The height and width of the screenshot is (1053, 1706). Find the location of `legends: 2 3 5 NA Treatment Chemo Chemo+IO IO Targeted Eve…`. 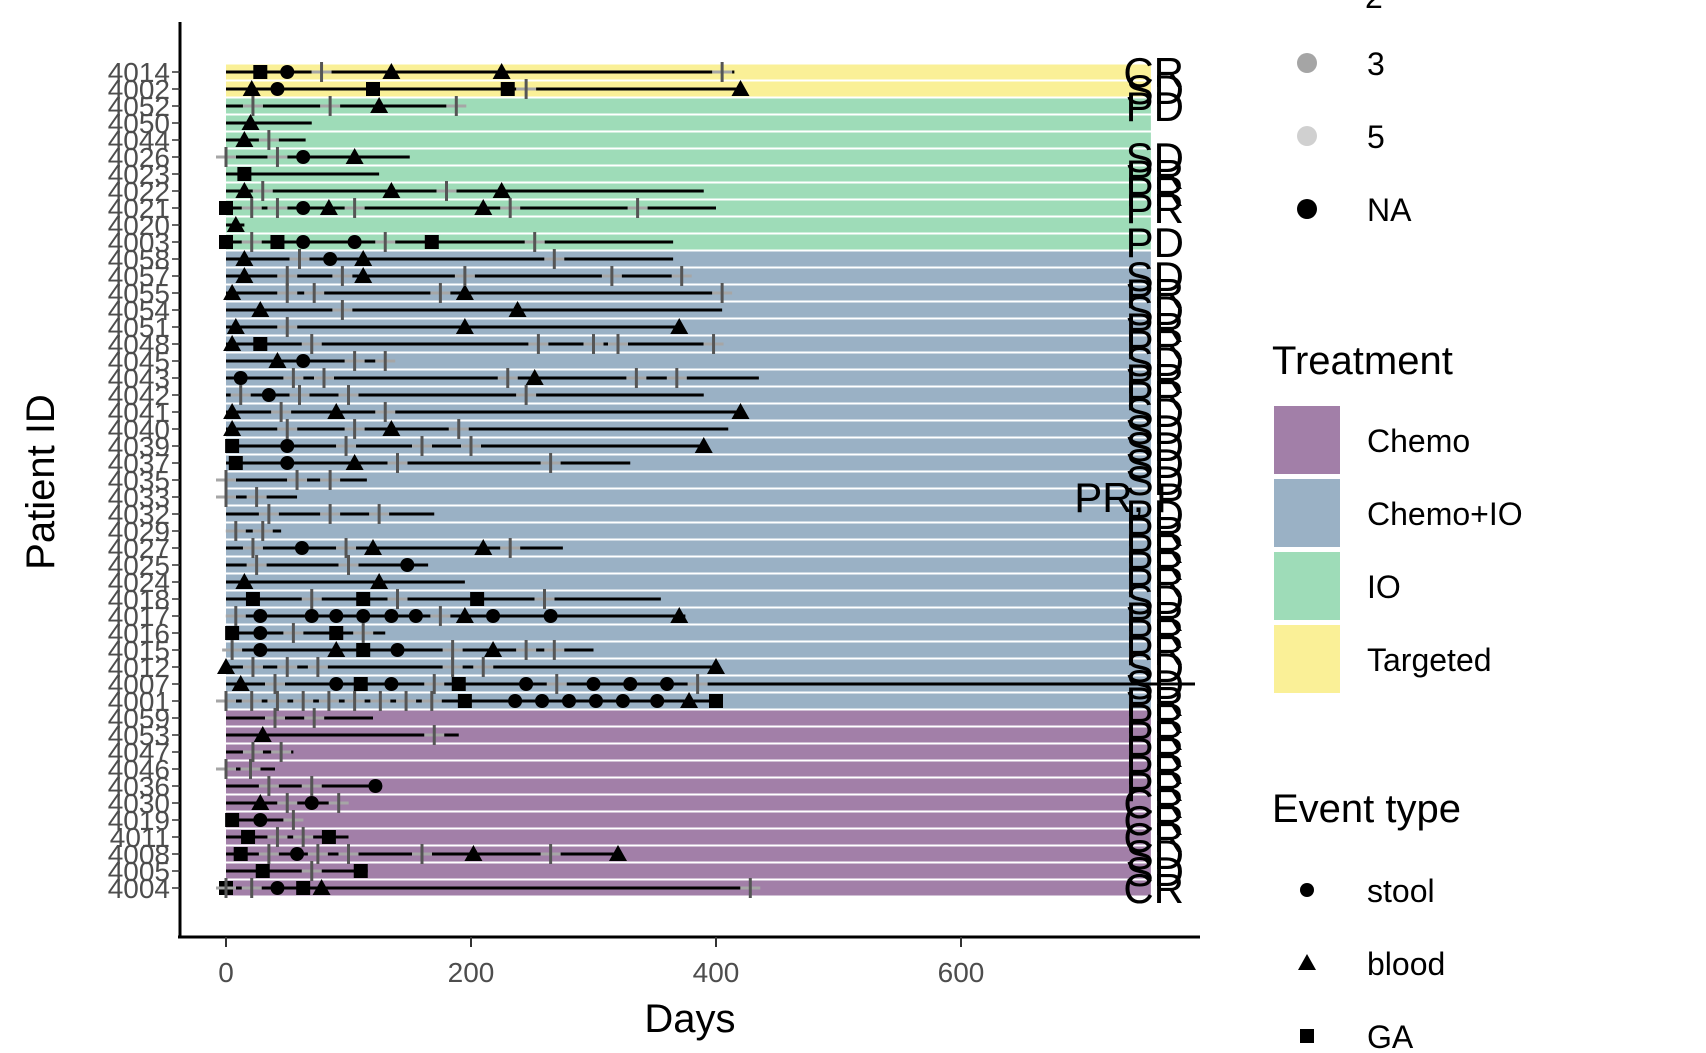

legends: 2 3 5 NA Treatment Chemo Chemo+IO IO Targeted Eve… is located at coordinates (1397, 526).